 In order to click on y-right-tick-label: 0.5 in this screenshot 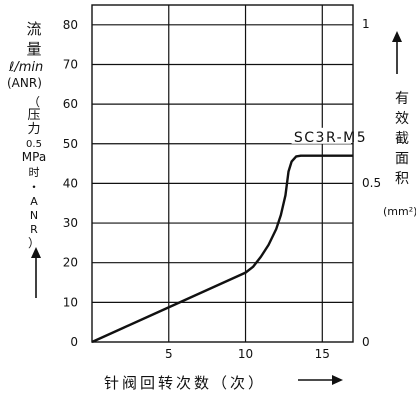, I will do `click(371, 183)`.